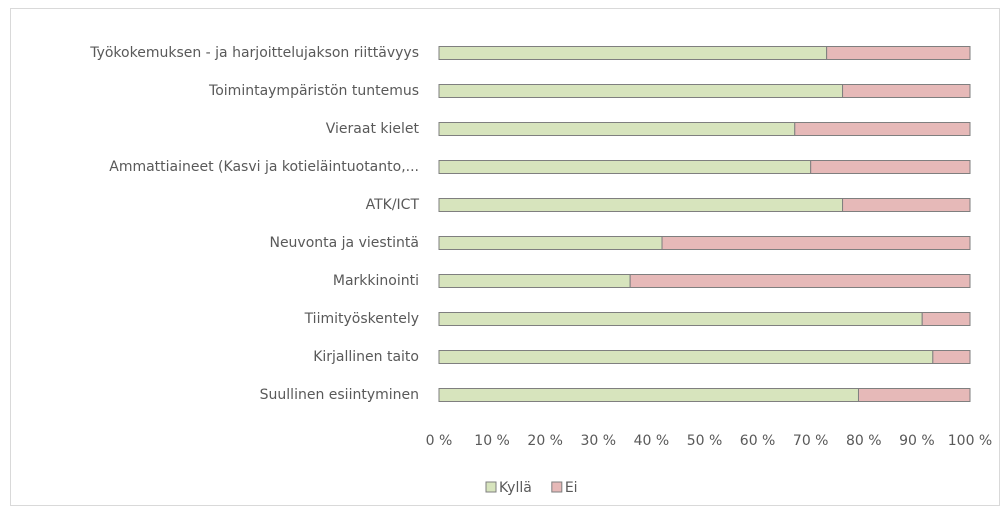  I want to click on y-tick-label: Neuvonta ja viestintä, so click(344, 243).